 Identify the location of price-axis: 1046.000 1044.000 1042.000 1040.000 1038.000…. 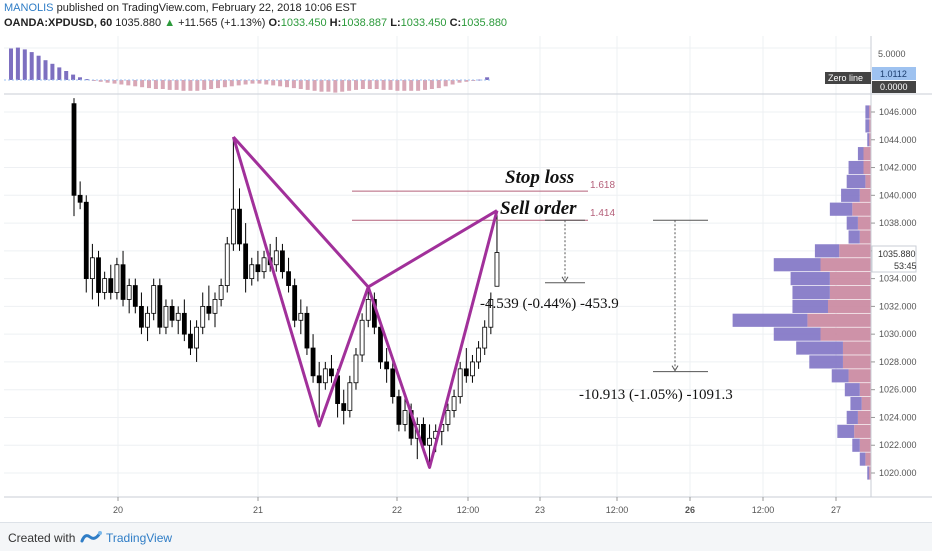
(894, 292).